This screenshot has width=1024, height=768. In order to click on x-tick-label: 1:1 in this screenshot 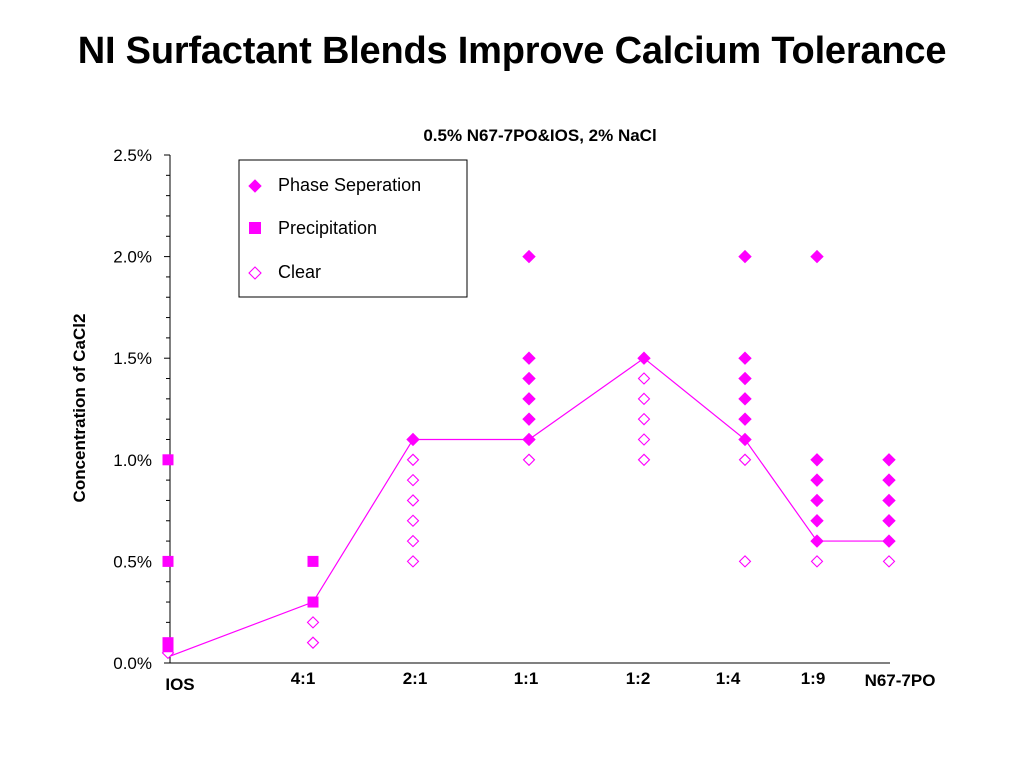, I will do `click(526, 678)`.